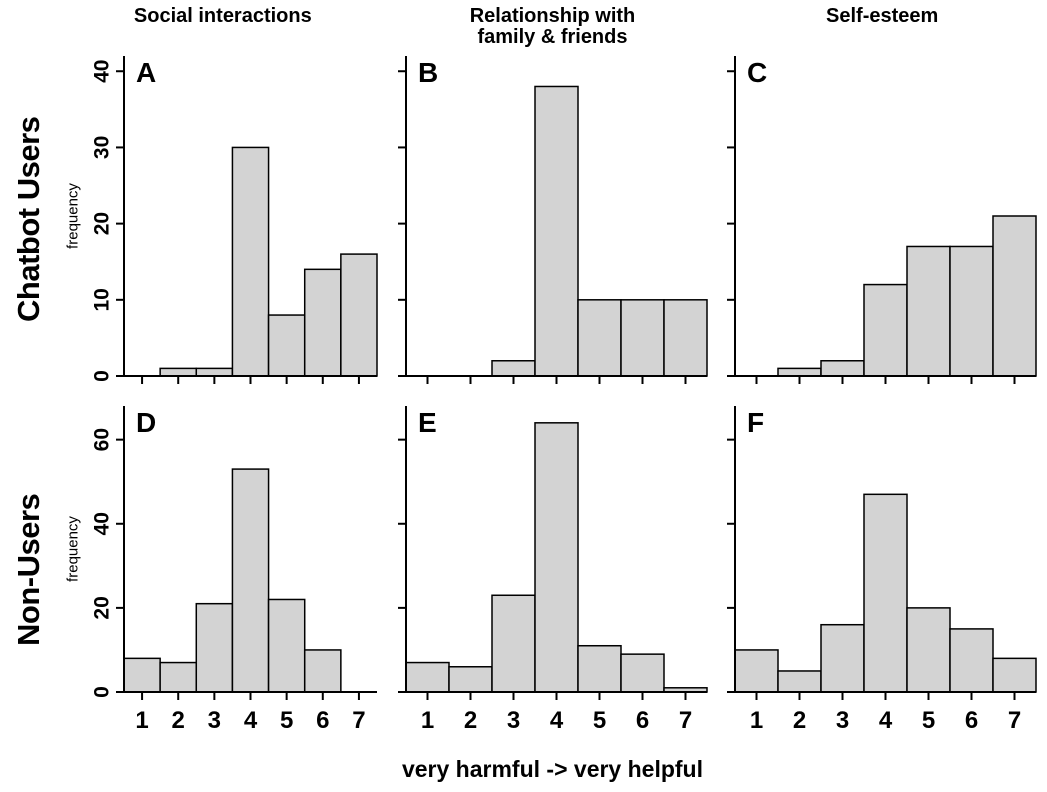 The image size is (1047, 792). I want to click on panel-cell-a: 0 10 20 30 40 frequency A, so click(223, 219).